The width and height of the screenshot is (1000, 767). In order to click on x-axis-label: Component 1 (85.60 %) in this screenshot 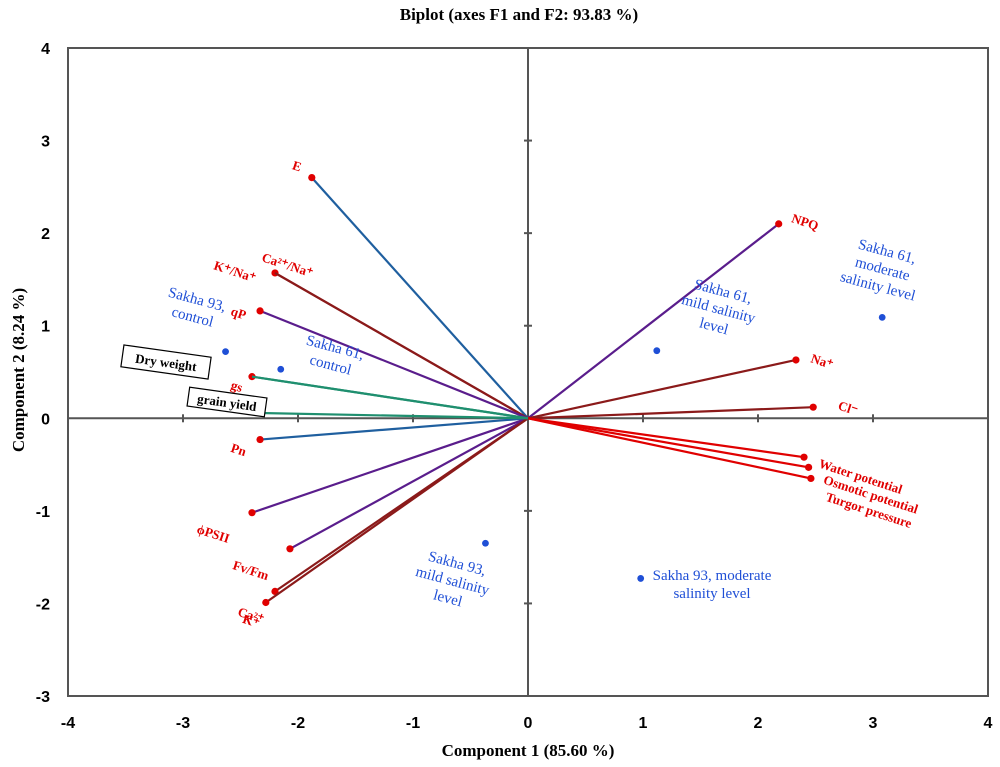, I will do `click(528, 750)`.